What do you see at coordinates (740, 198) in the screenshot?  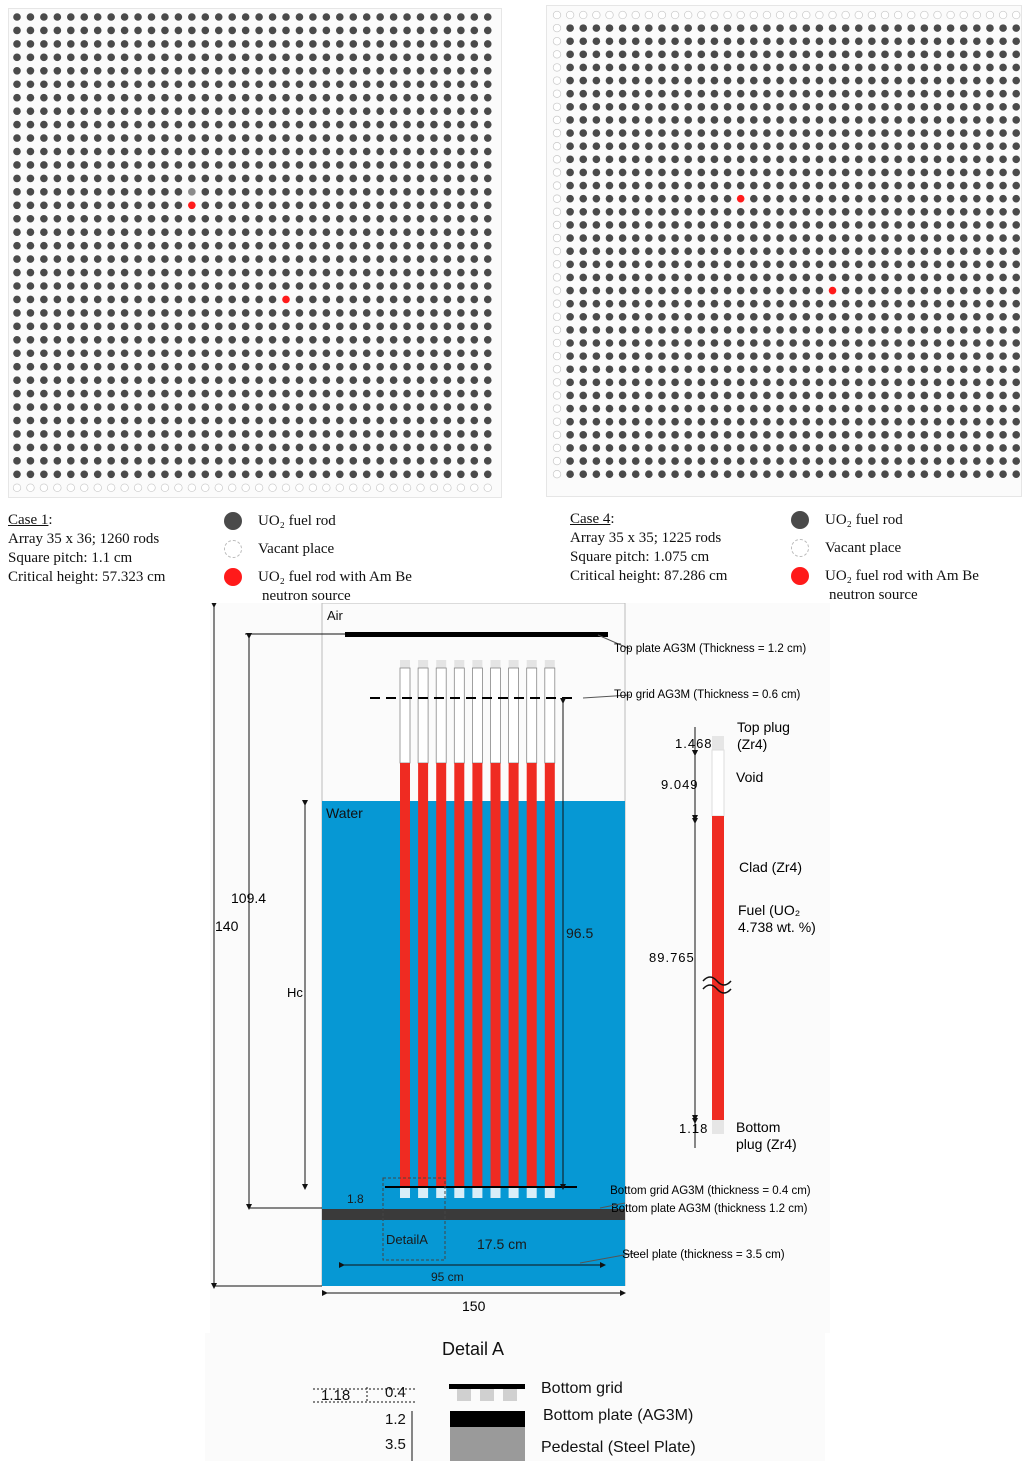 I see `case4-source-rod` at bounding box center [740, 198].